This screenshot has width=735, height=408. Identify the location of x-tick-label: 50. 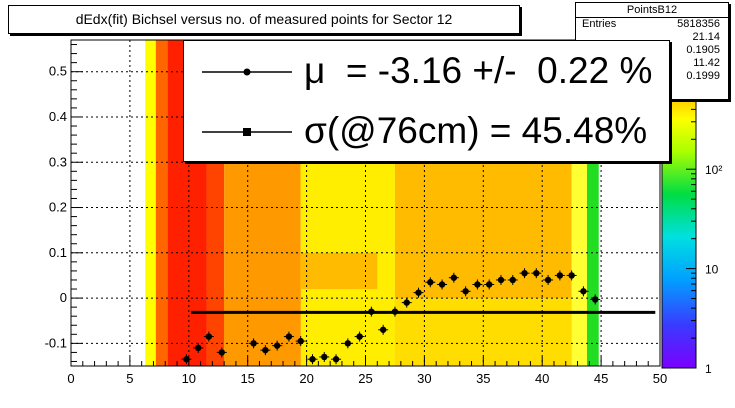
(660, 378).